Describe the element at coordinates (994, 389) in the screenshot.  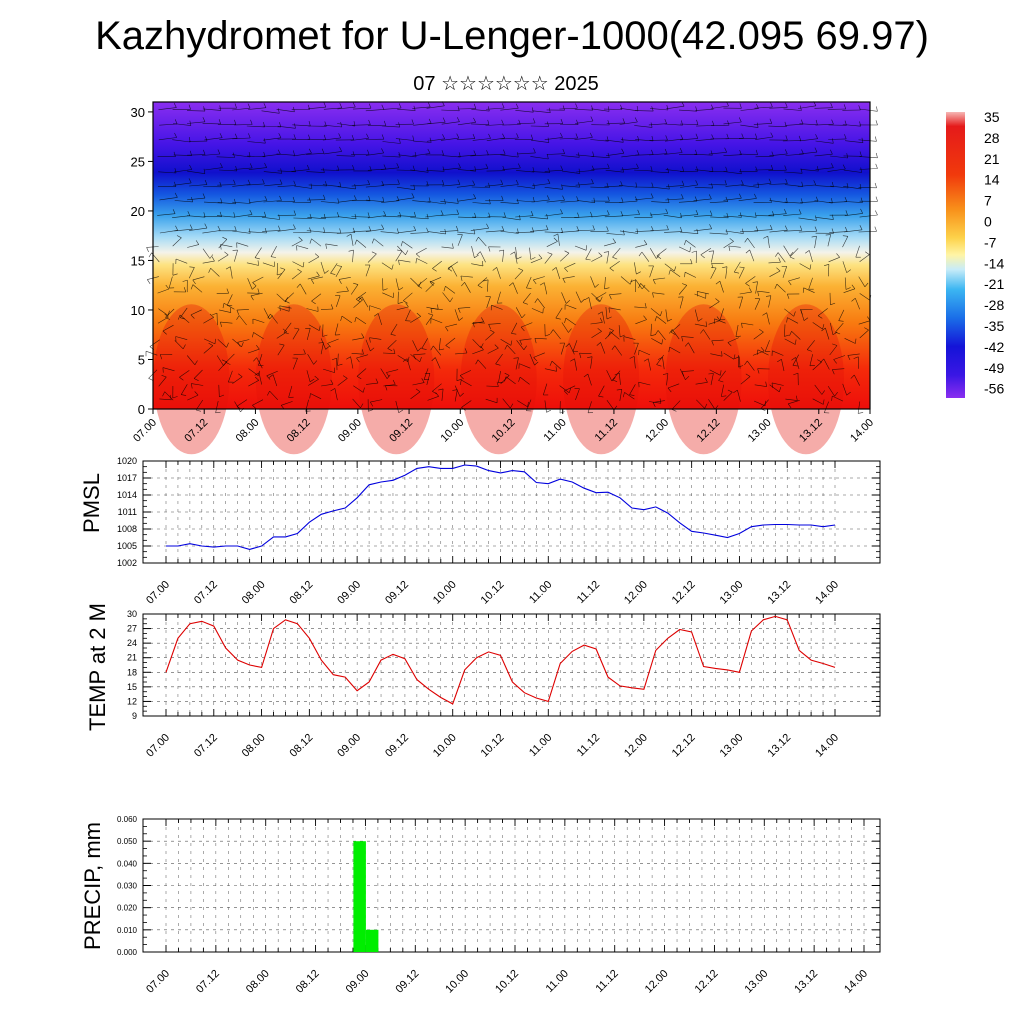
I see `colorbar-label: -56` at that location.